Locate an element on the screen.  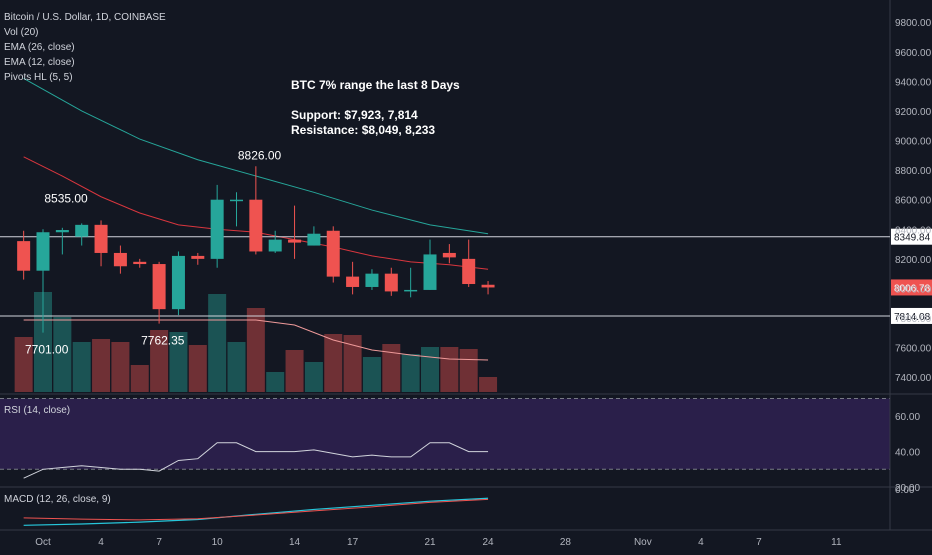
legend-item-ema12: EMA (12, close) is located at coordinates (39, 62).